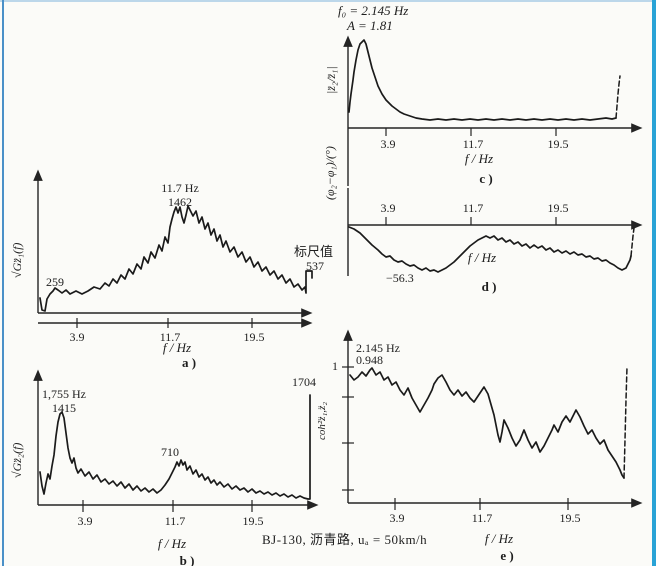 The height and width of the screenshot is (566, 662). Describe the element at coordinates (64, 394) in the screenshot. I see `peak-freq-label: 1,755 Hz` at that location.